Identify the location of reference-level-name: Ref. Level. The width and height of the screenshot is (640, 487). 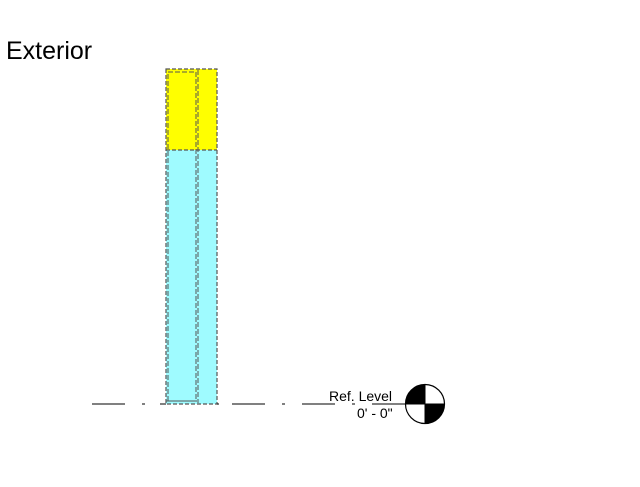
(361, 396).